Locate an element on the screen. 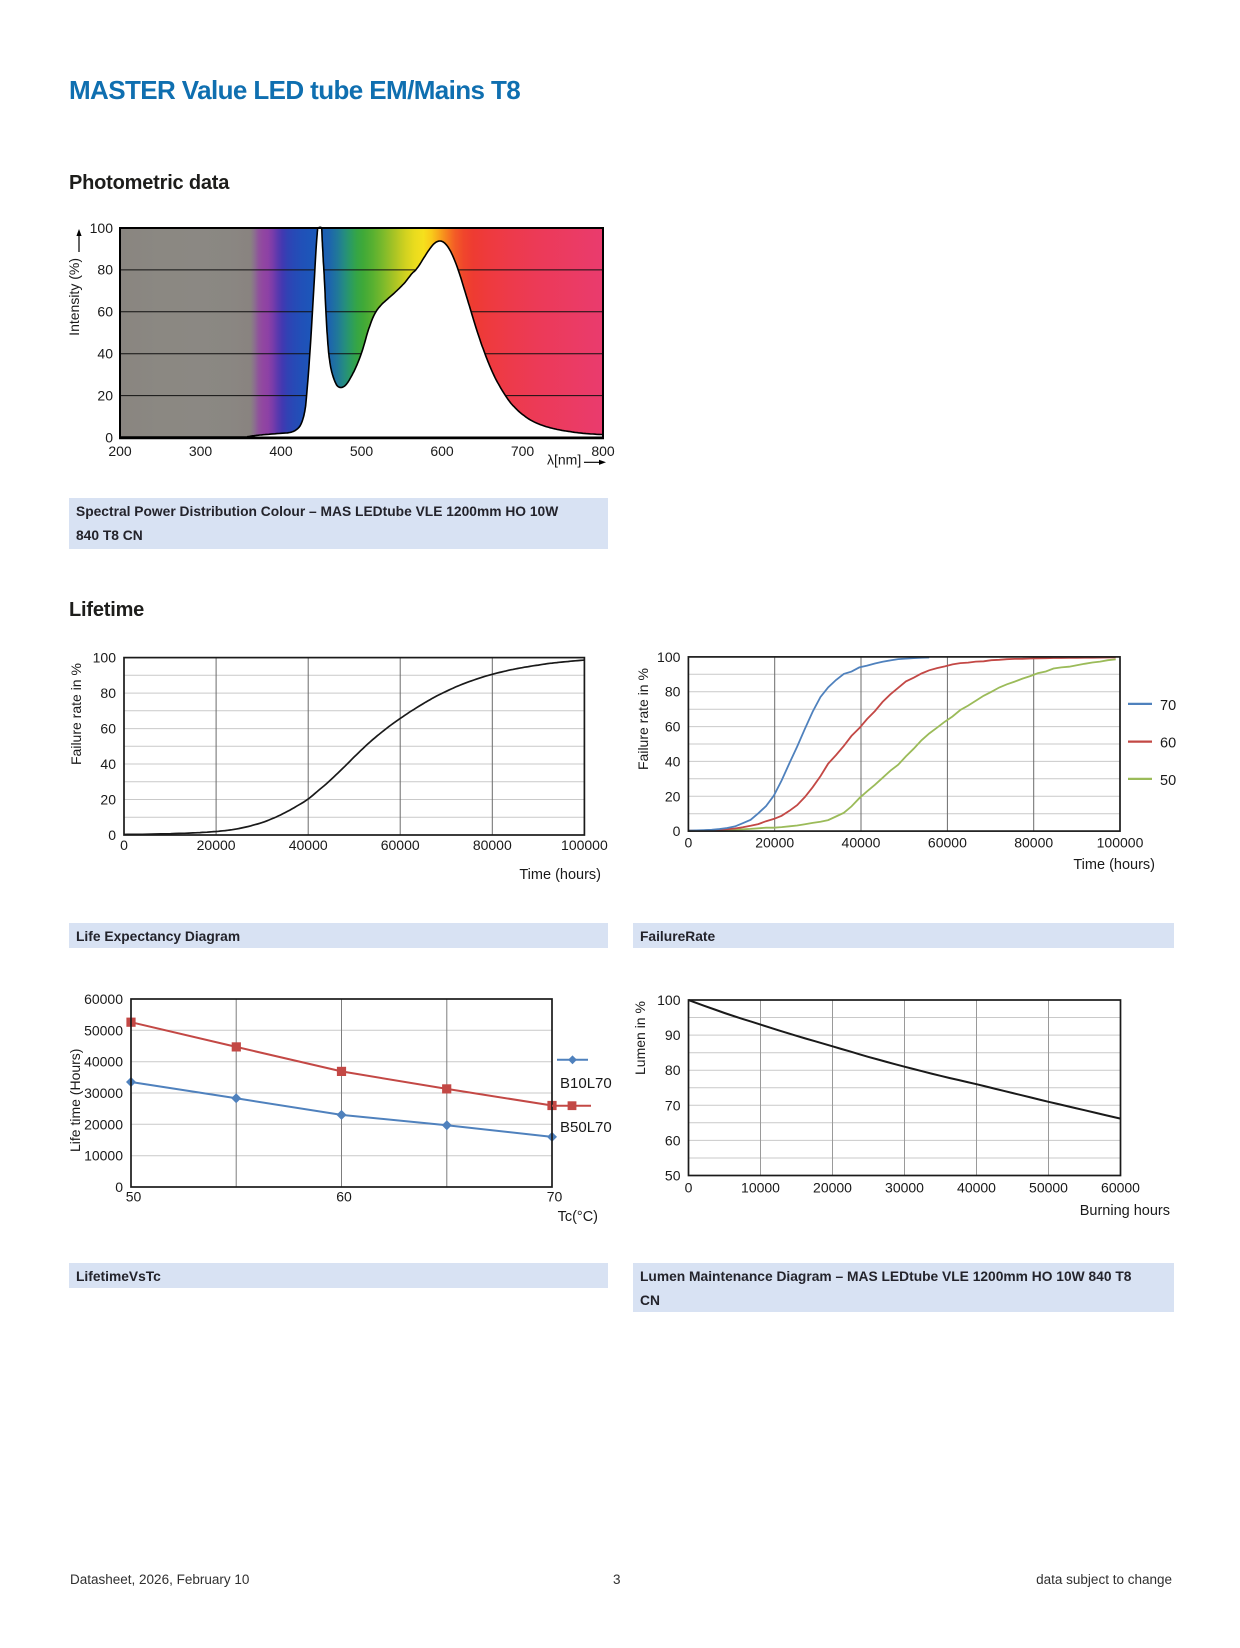 The height and width of the screenshot is (1648, 1240). svg-text: 500 is located at coordinates (362, 451).